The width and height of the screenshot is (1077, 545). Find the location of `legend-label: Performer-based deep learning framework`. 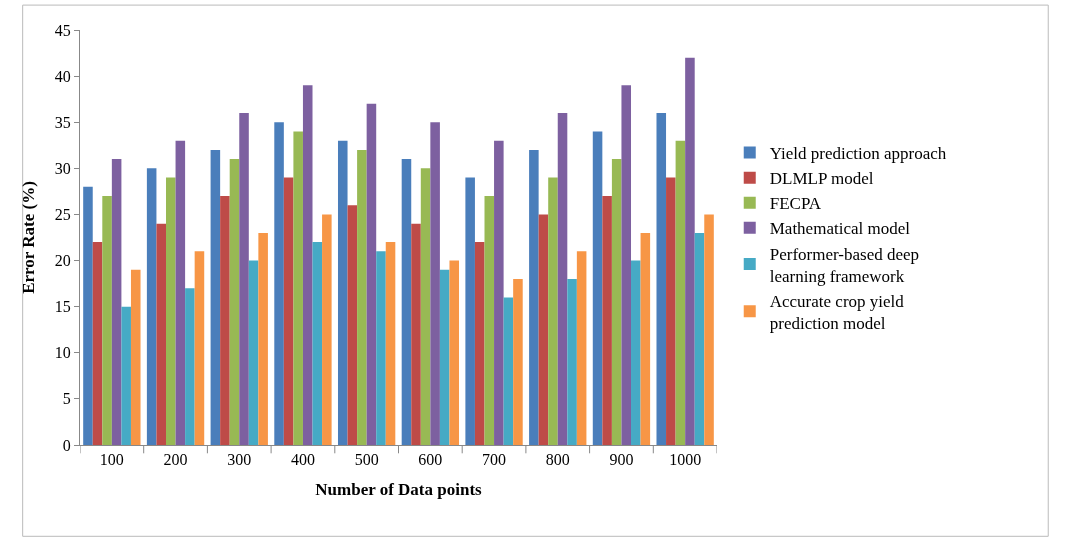

legend-label: Performer-based deep learning framework is located at coordinates (844, 265).